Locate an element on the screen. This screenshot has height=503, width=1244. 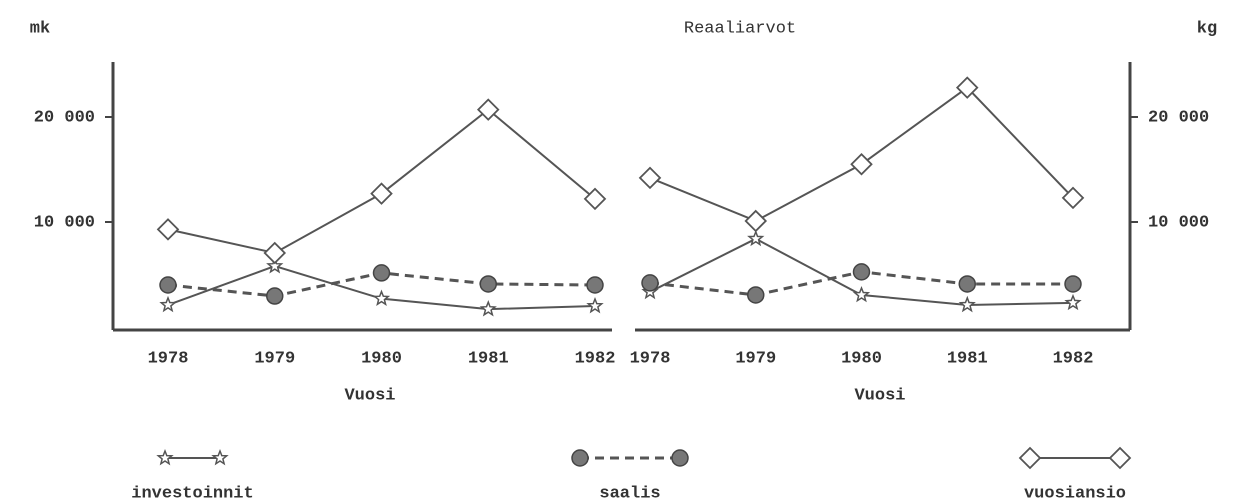
legend-label: vuosiansio is located at coordinates (1075, 493).